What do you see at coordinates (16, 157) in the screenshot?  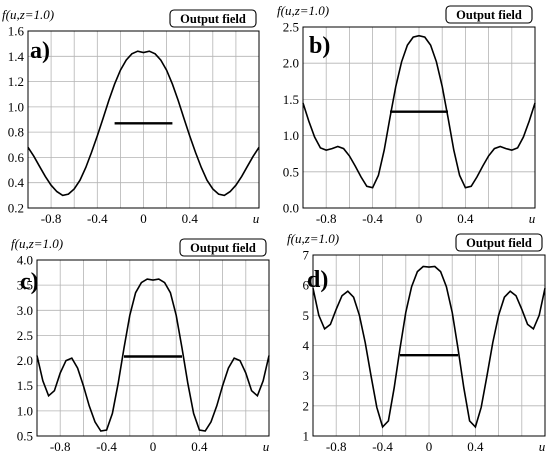 I see `y-tick-label: 0.6` at bounding box center [16, 157].